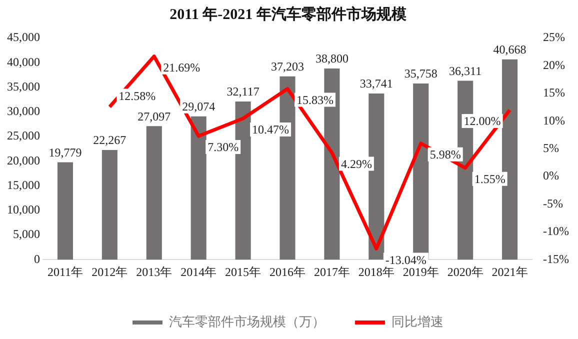 The height and width of the screenshot is (339, 578). I want to click on y2-tick-label: -10%, so click(556, 231).